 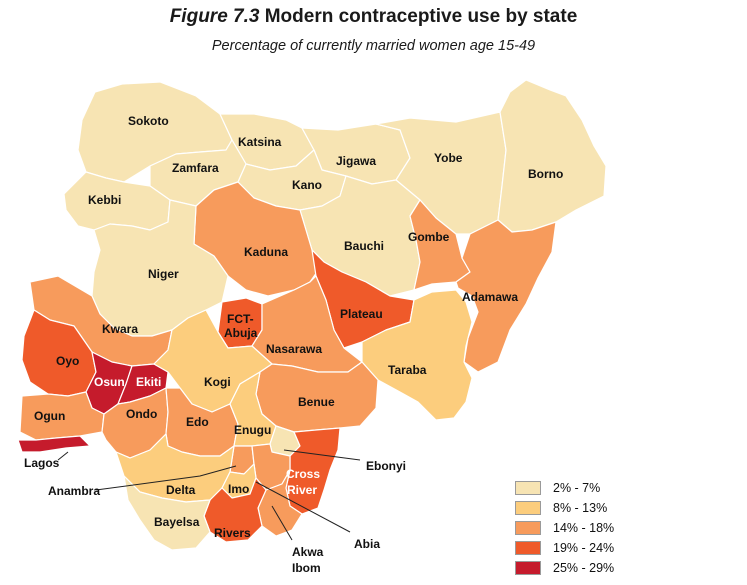 I want to click on leader-line-lagos, so click(x=63, y=456).